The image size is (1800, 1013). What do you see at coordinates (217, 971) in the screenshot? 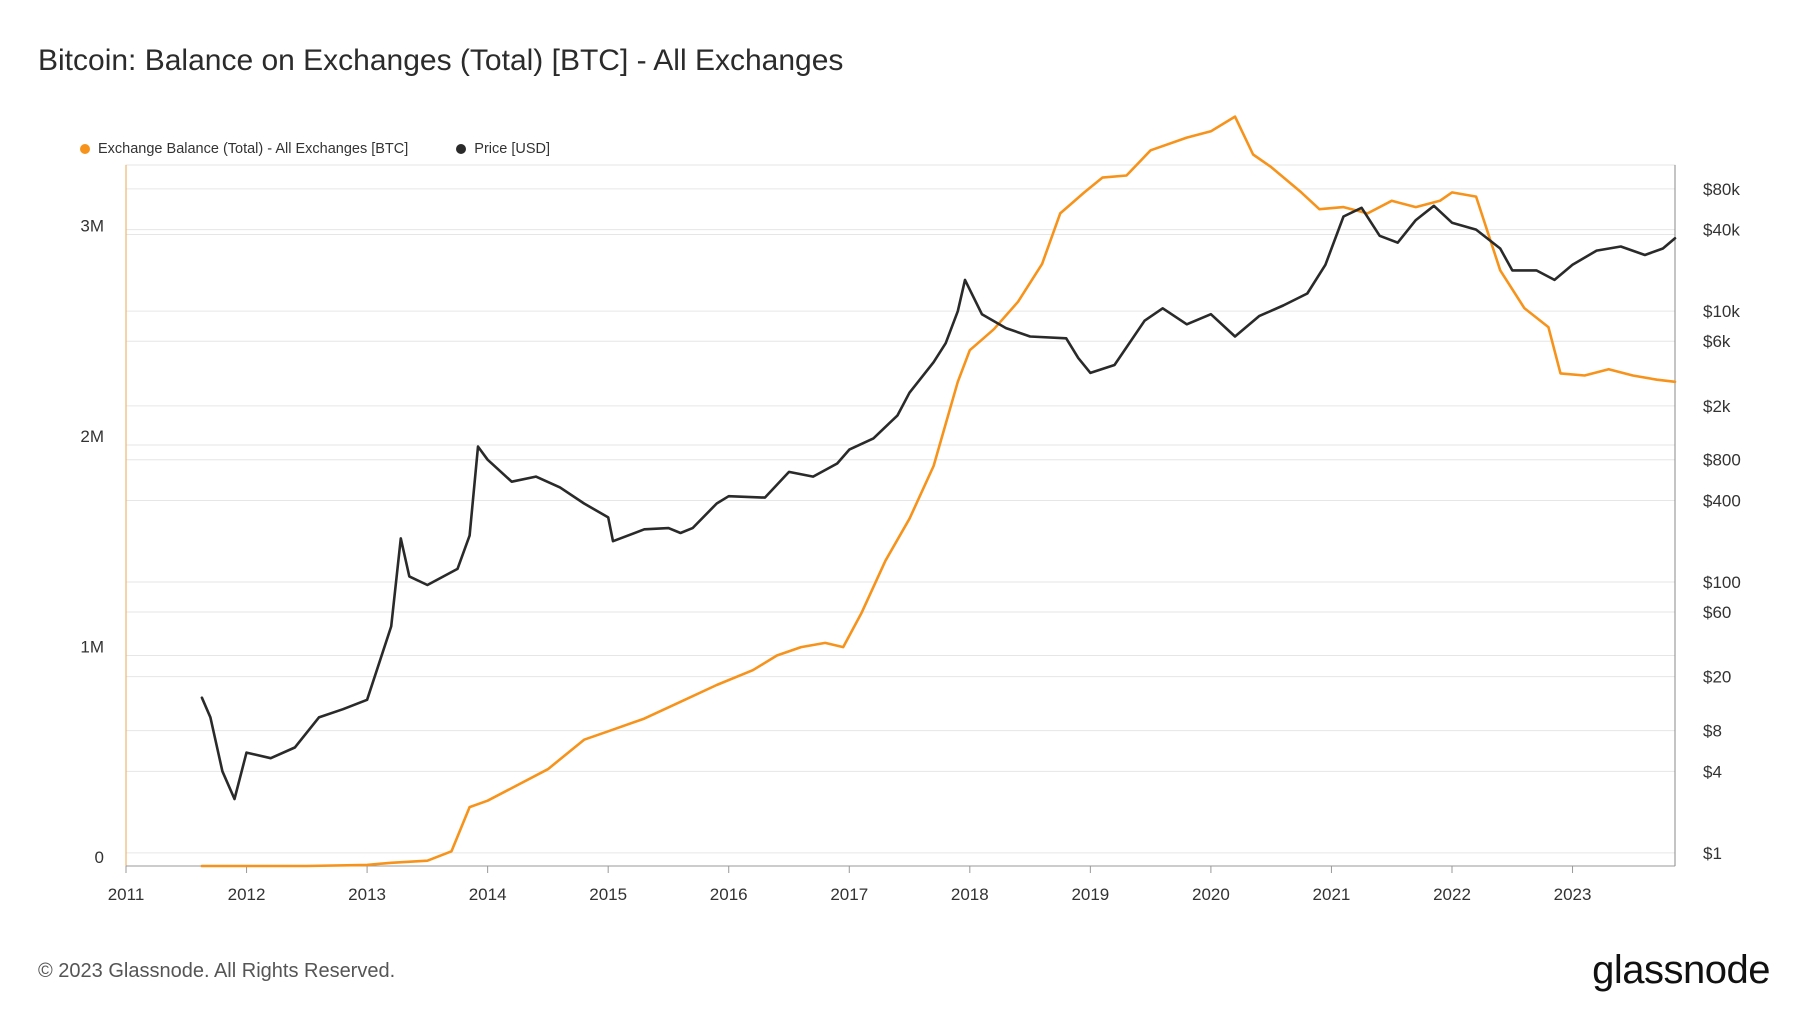
I see `copyright-footer: © 2023 Glassnode. All Rights Reserved.` at bounding box center [217, 971].